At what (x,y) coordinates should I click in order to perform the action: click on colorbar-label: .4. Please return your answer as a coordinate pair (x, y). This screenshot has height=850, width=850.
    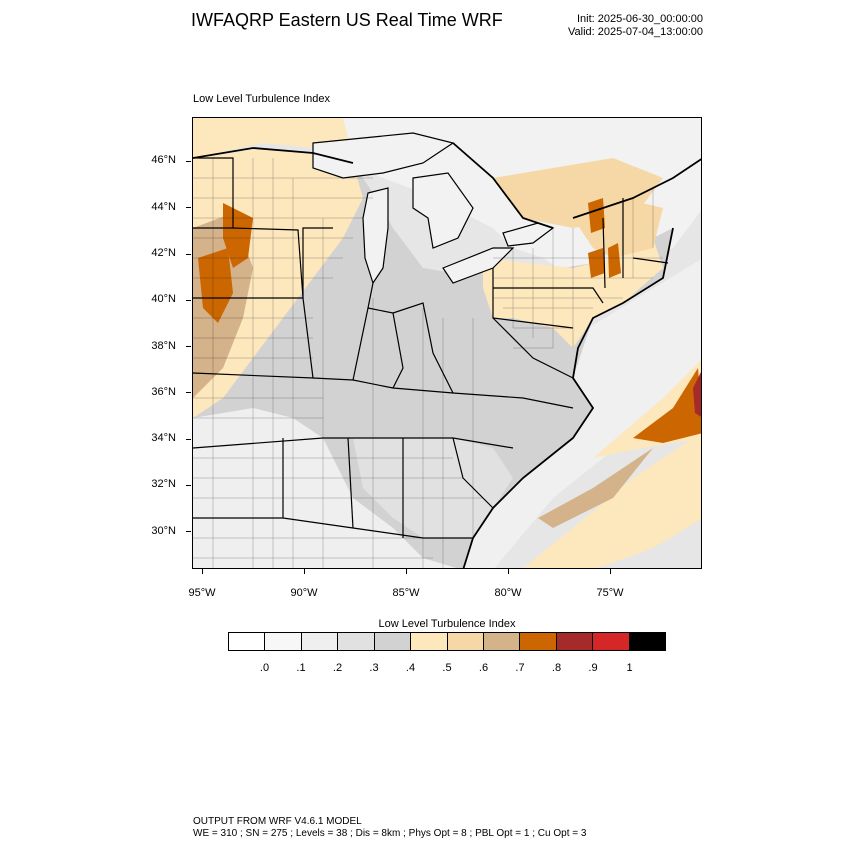
    Looking at the image, I should click on (410, 668).